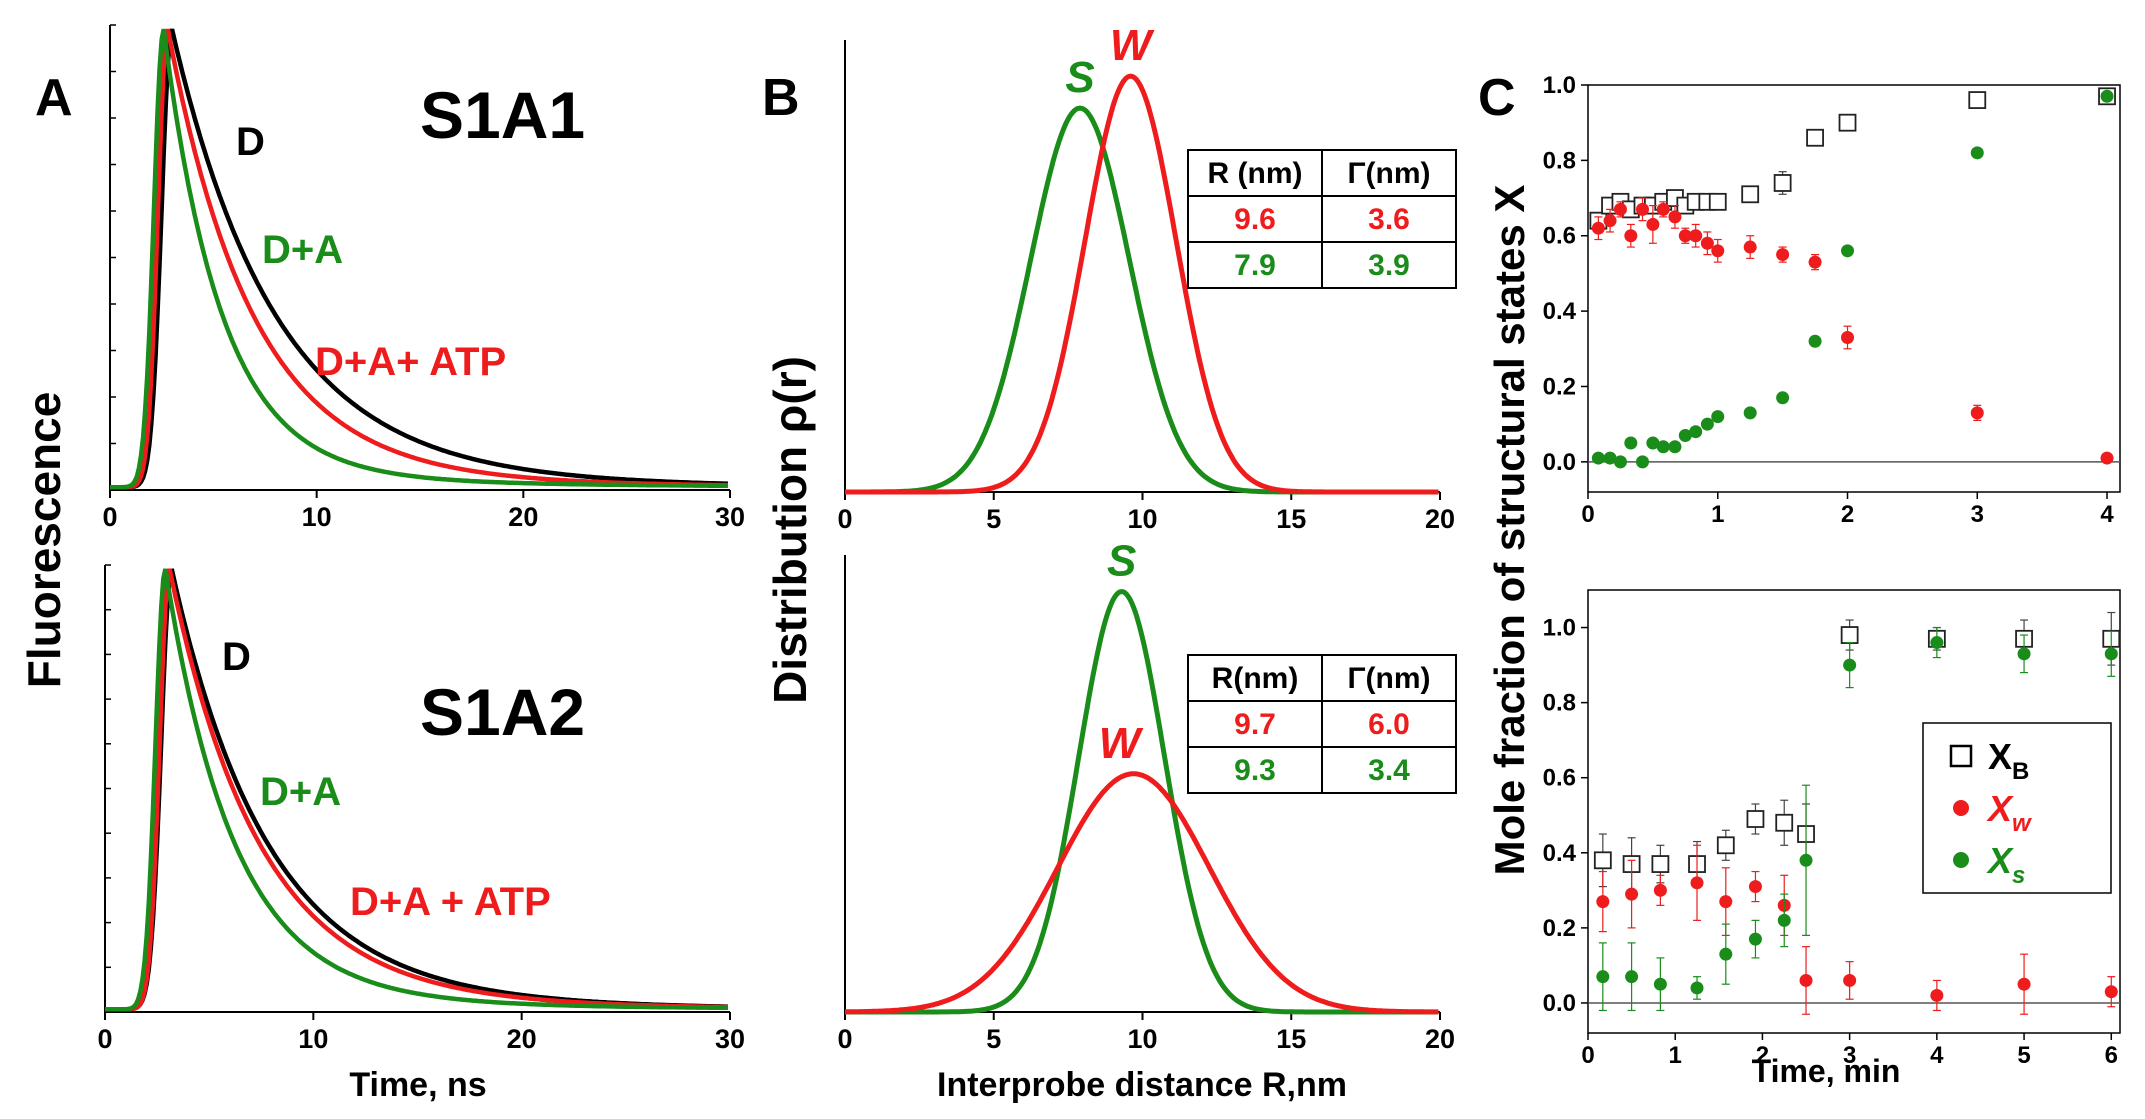 This screenshot has height=1119, width=2145. What do you see at coordinates (1559, 778) in the screenshot?
I see `panel-c-ytick-label: 0.6` at bounding box center [1559, 778].